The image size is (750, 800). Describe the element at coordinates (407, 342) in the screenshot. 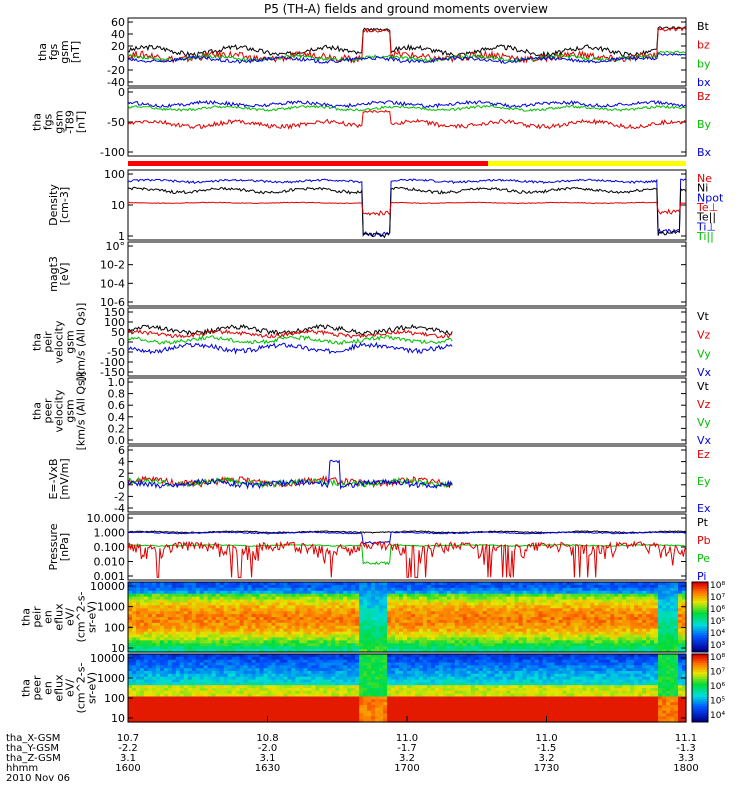

I see `panel-frame` at that location.